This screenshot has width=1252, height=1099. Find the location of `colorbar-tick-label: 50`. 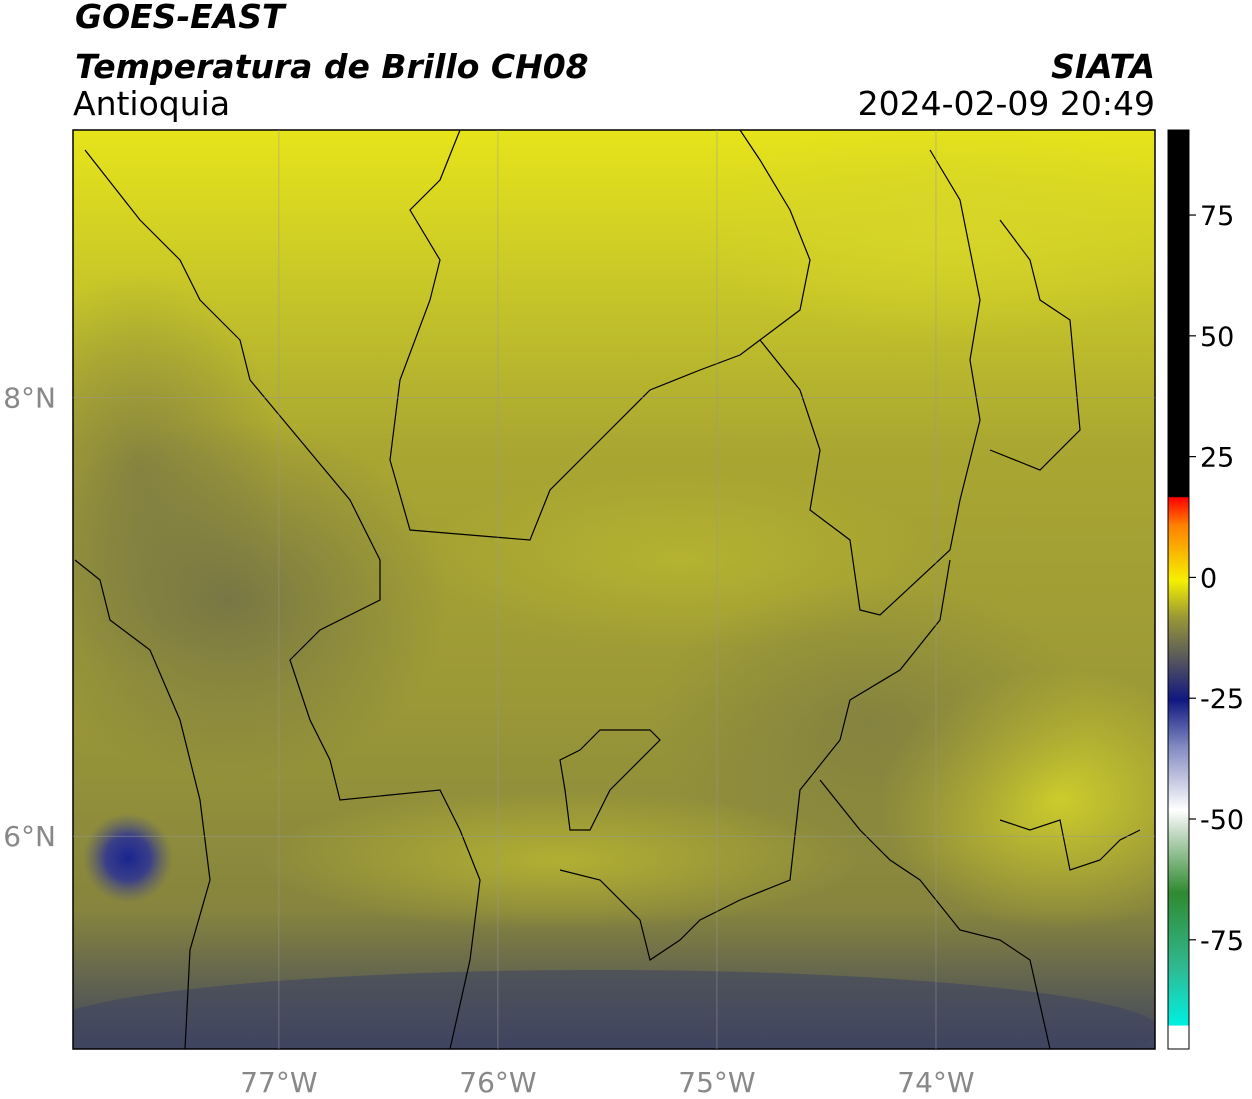

colorbar-tick-label: 50 is located at coordinates (1217, 337).